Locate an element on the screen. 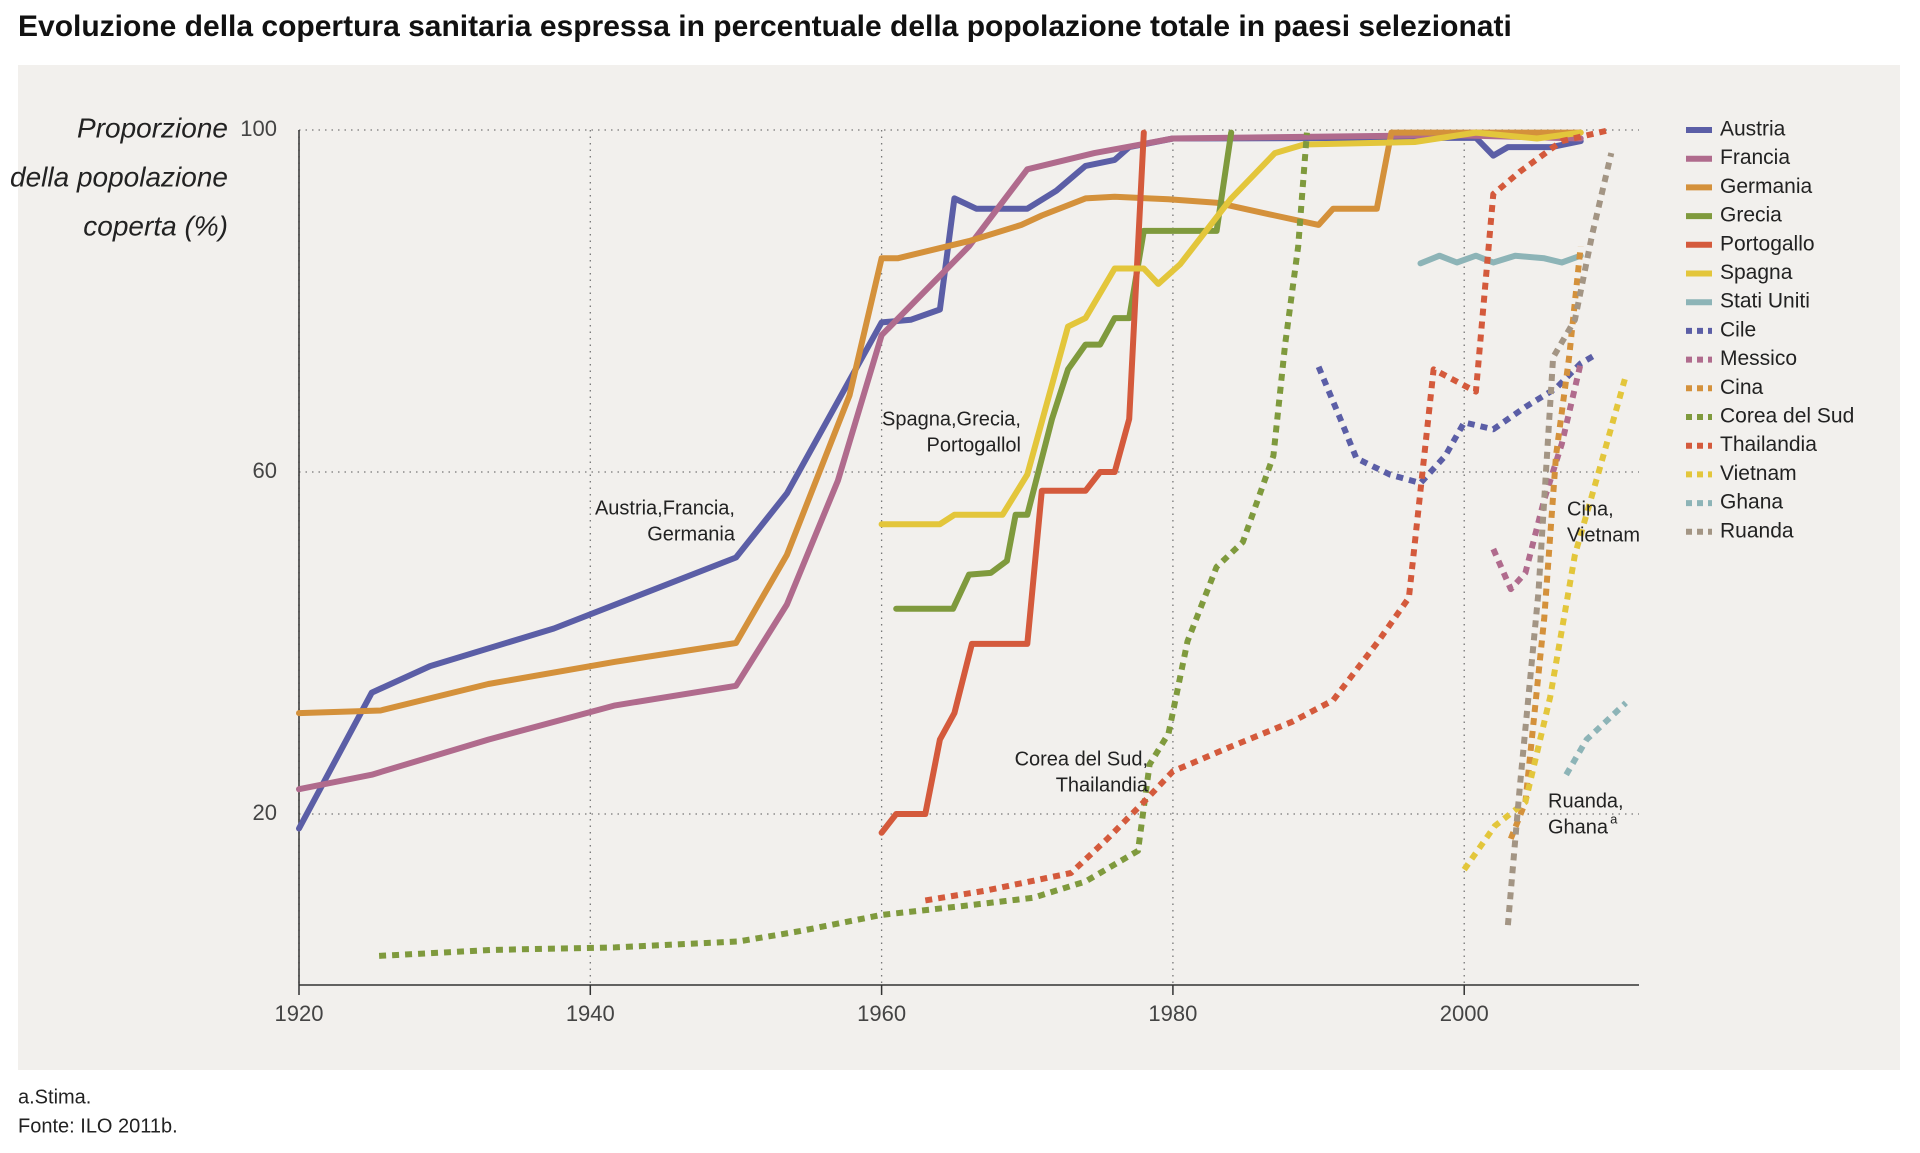 This screenshot has width=1920, height=1153. legend-label: Thailandia is located at coordinates (1768, 444).